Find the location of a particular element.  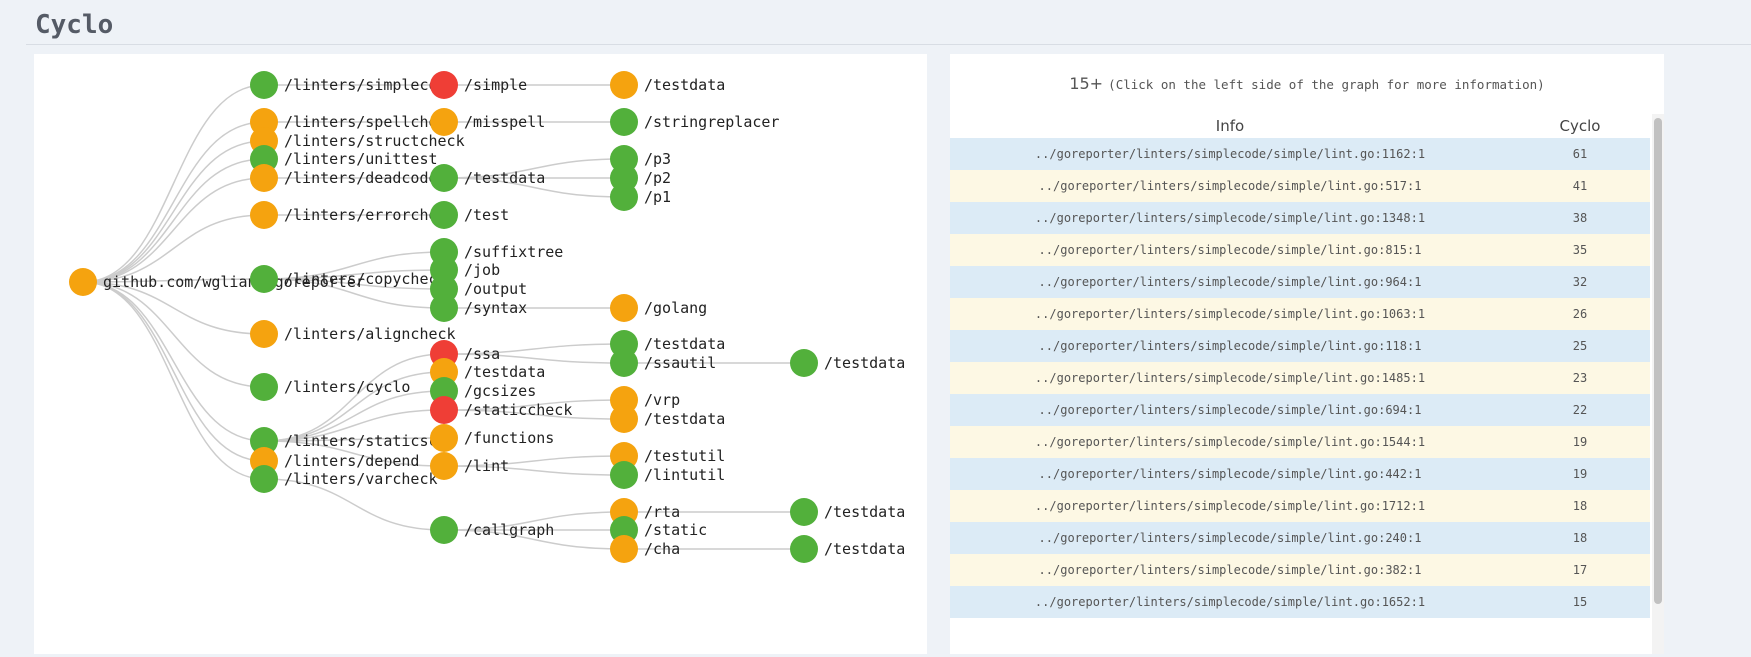

node-circle-syntax is located at coordinates (444, 308).